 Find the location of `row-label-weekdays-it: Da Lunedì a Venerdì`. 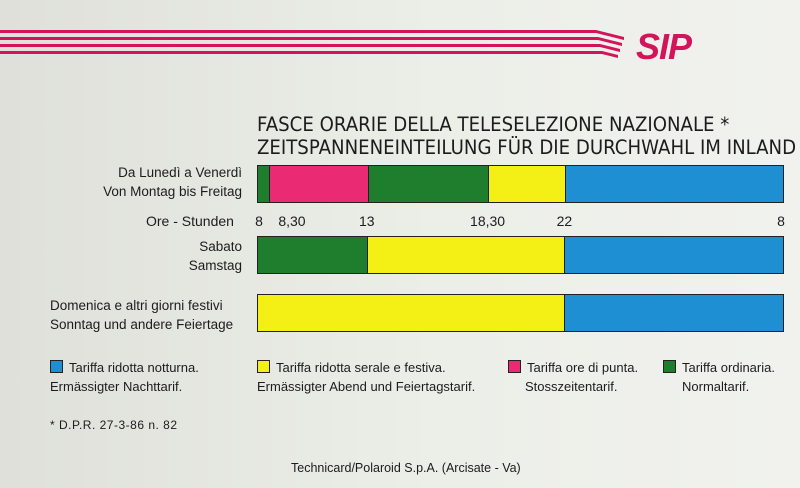

row-label-weekdays-it: Da Lunedì a Venerdì is located at coordinates (180, 172).